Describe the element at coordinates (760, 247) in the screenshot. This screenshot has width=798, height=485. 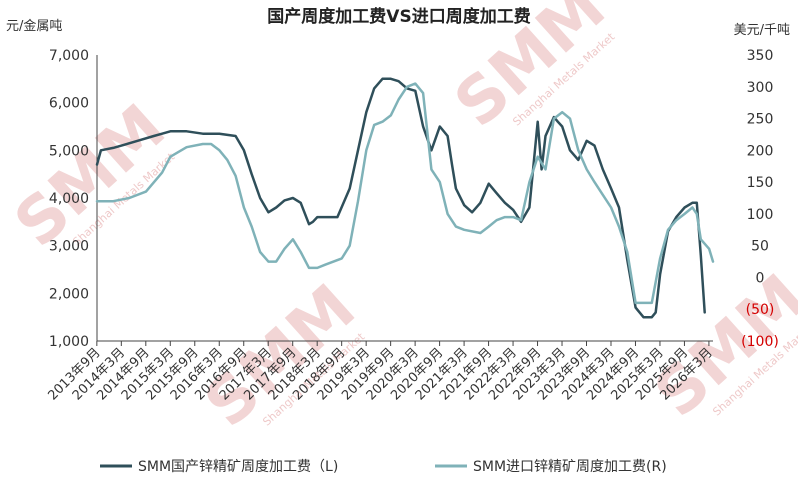
I see `y-right-tick-label: 50` at that location.